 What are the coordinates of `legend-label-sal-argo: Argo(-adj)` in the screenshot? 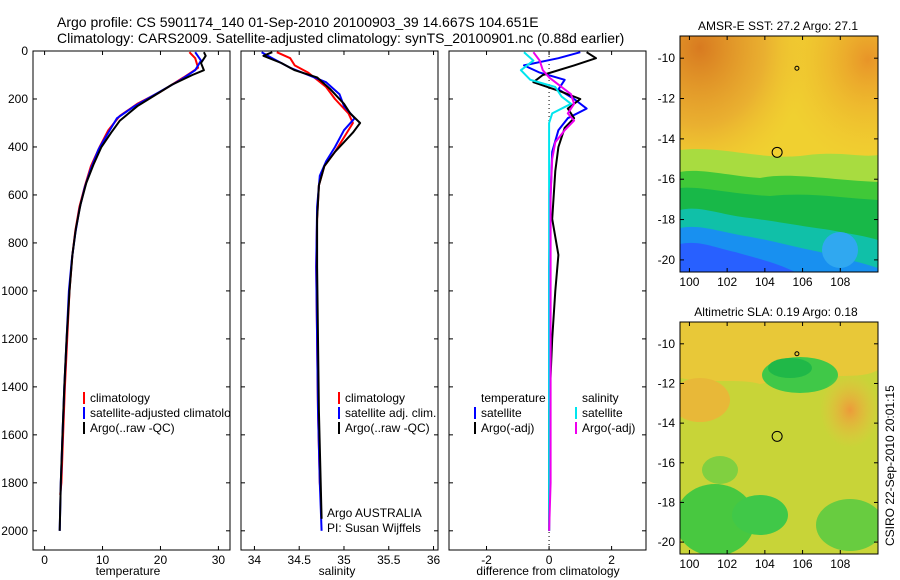 It's located at (608, 428).